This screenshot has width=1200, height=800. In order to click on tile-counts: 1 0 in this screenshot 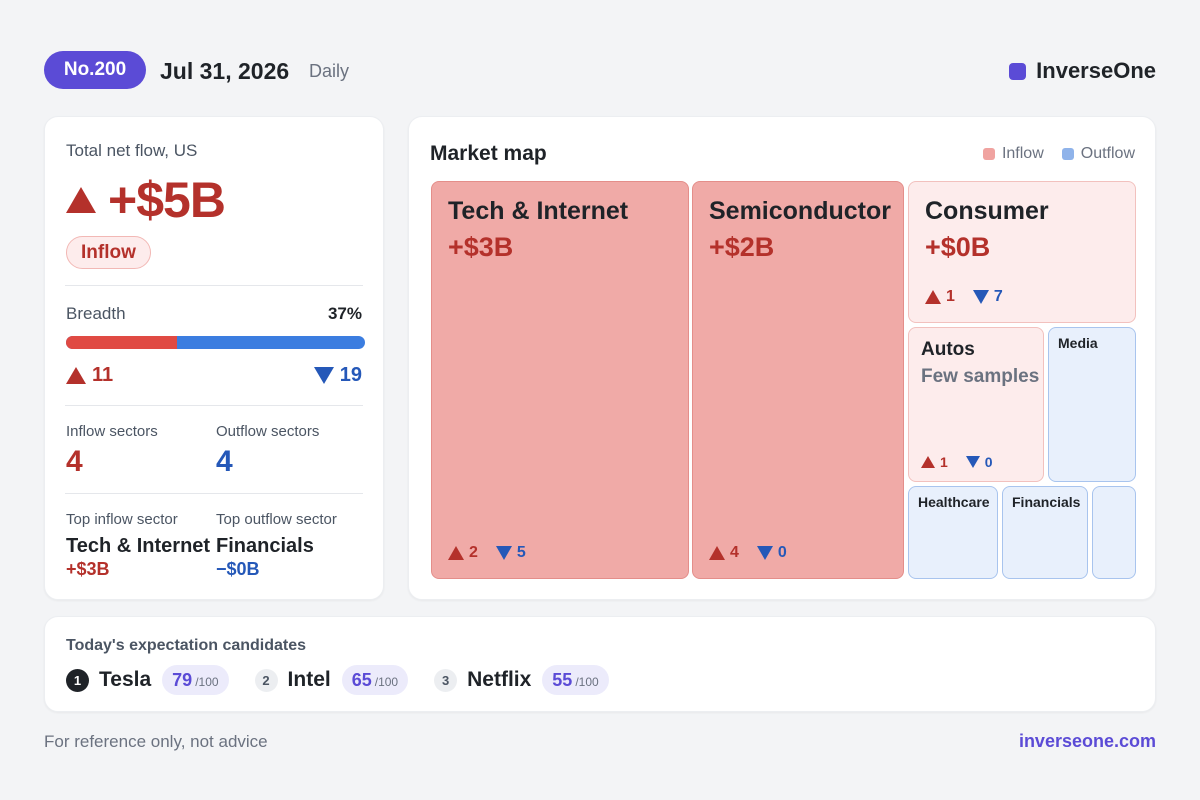, I will do `click(957, 462)`.